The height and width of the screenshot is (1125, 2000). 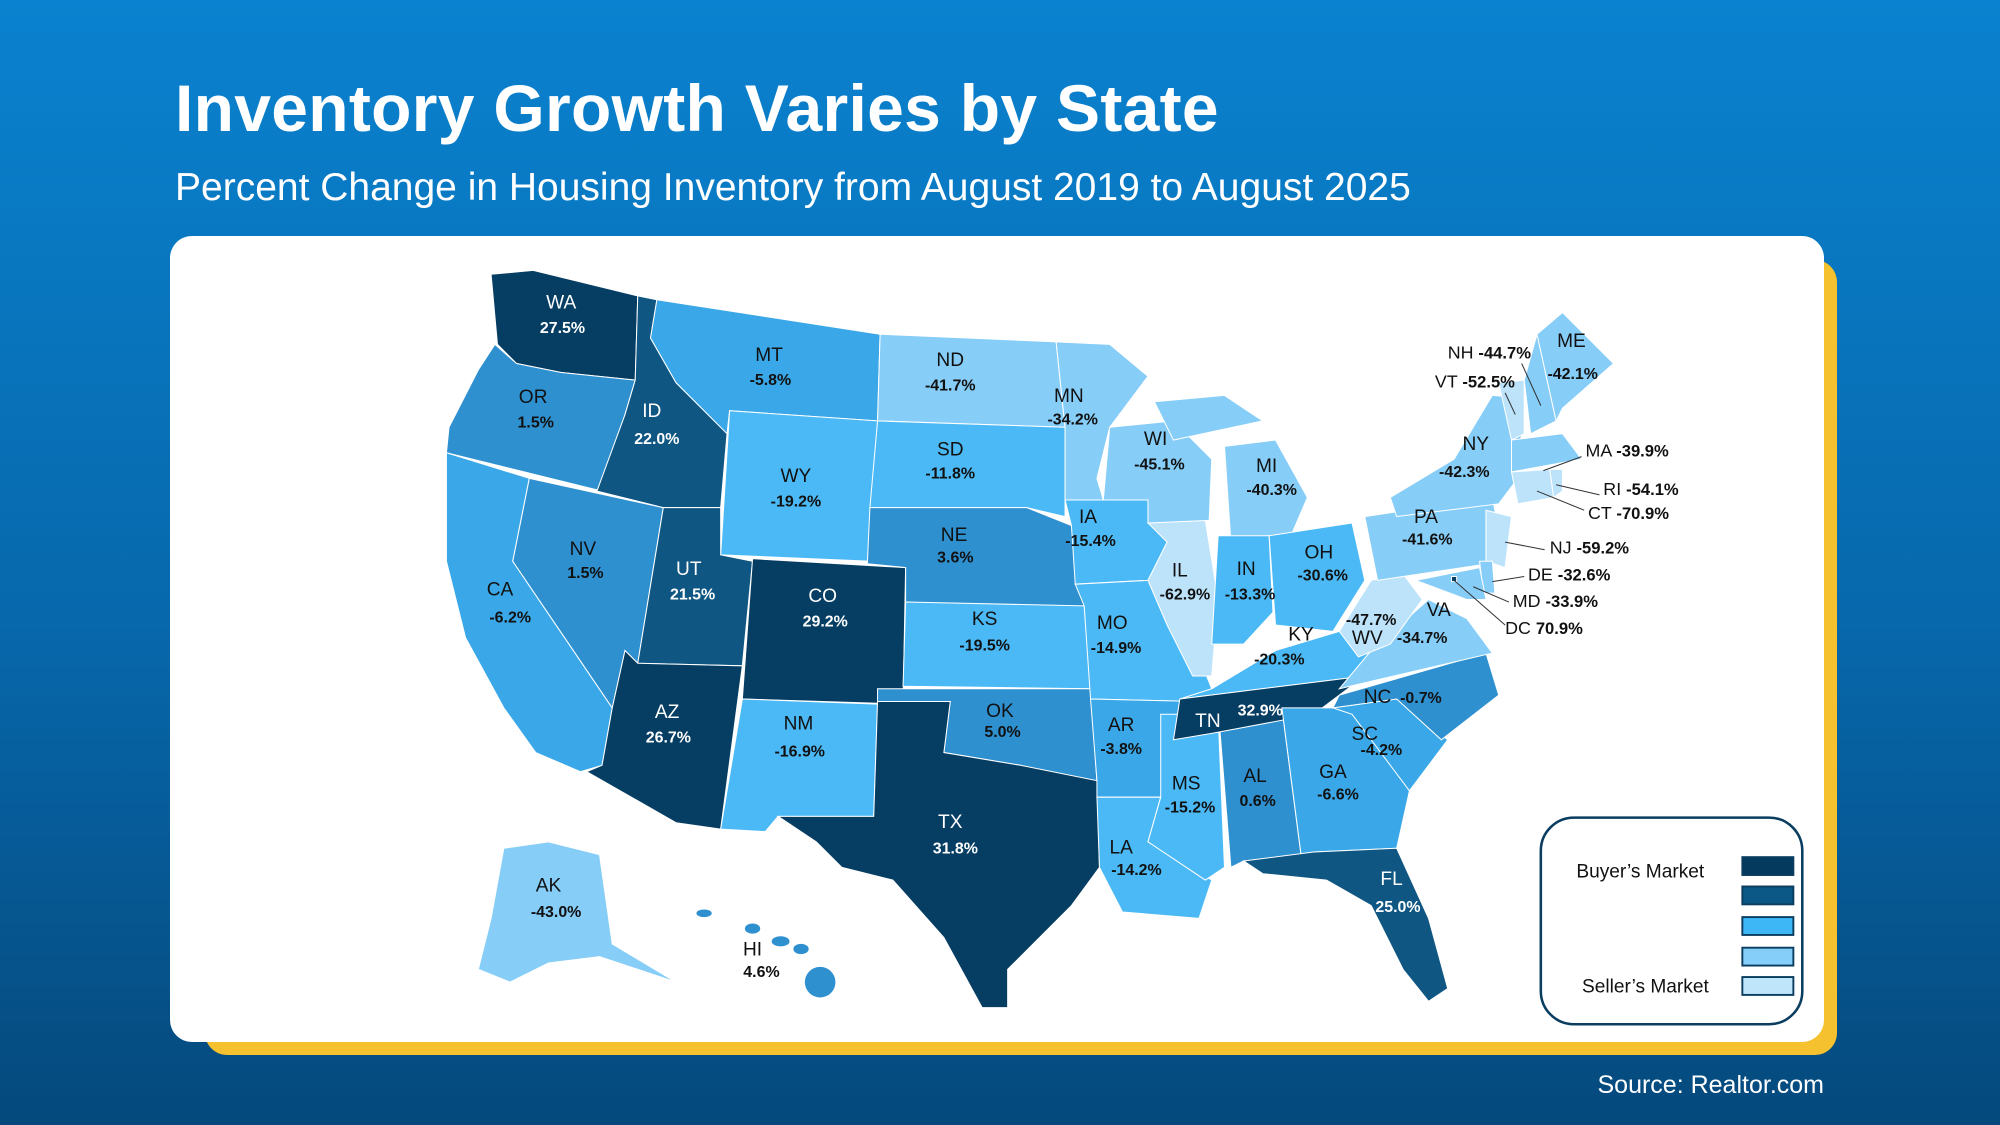 What do you see at coordinates (1488, 382) in the screenshot?
I see `state-value: -52.5%` at bounding box center [1488, 382].